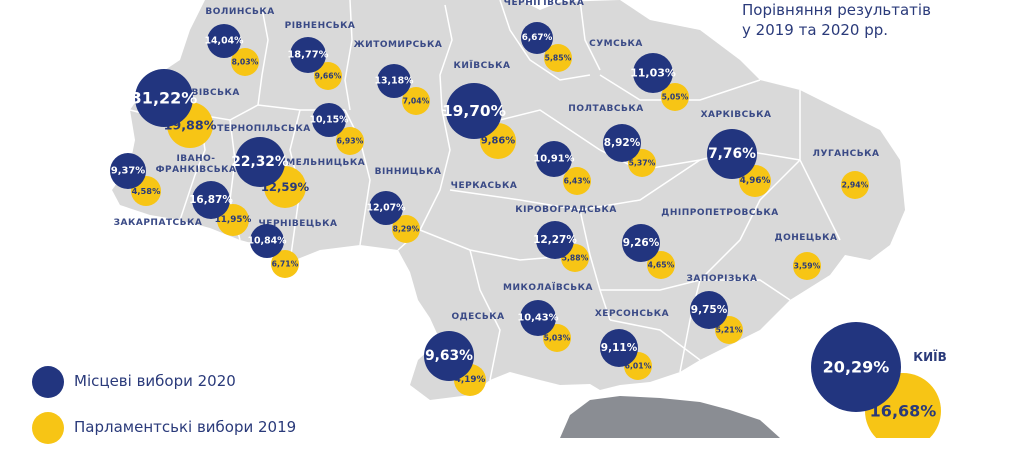 The height and width of the screenshot is (452, 1030). I want to click on bubble-2019-vinnytsia-circle, so click(406, 229).